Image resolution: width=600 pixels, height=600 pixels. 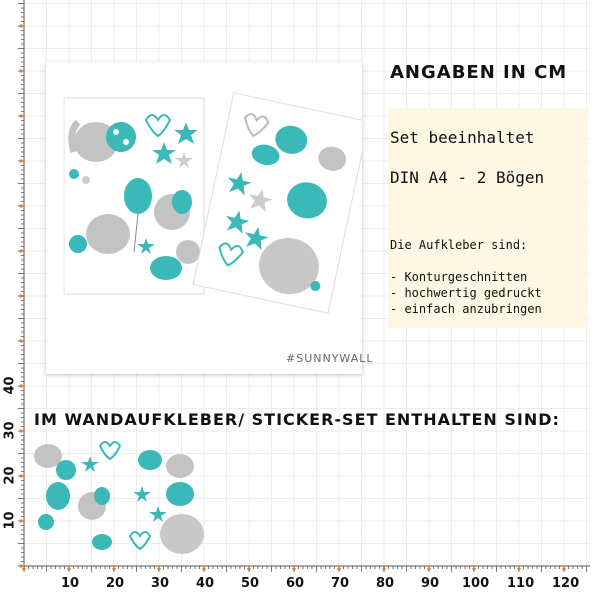 I want to click on y-tick-label: 30, so click(x=10, y=430).